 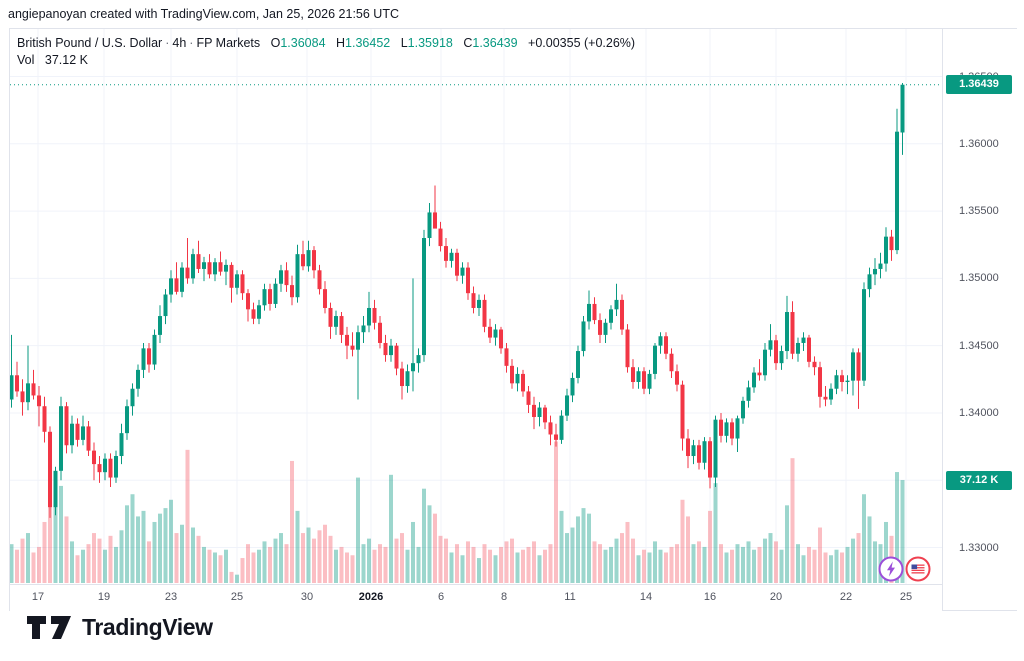 I want to click on interval-label: 4h, so click(x=179, y=43).